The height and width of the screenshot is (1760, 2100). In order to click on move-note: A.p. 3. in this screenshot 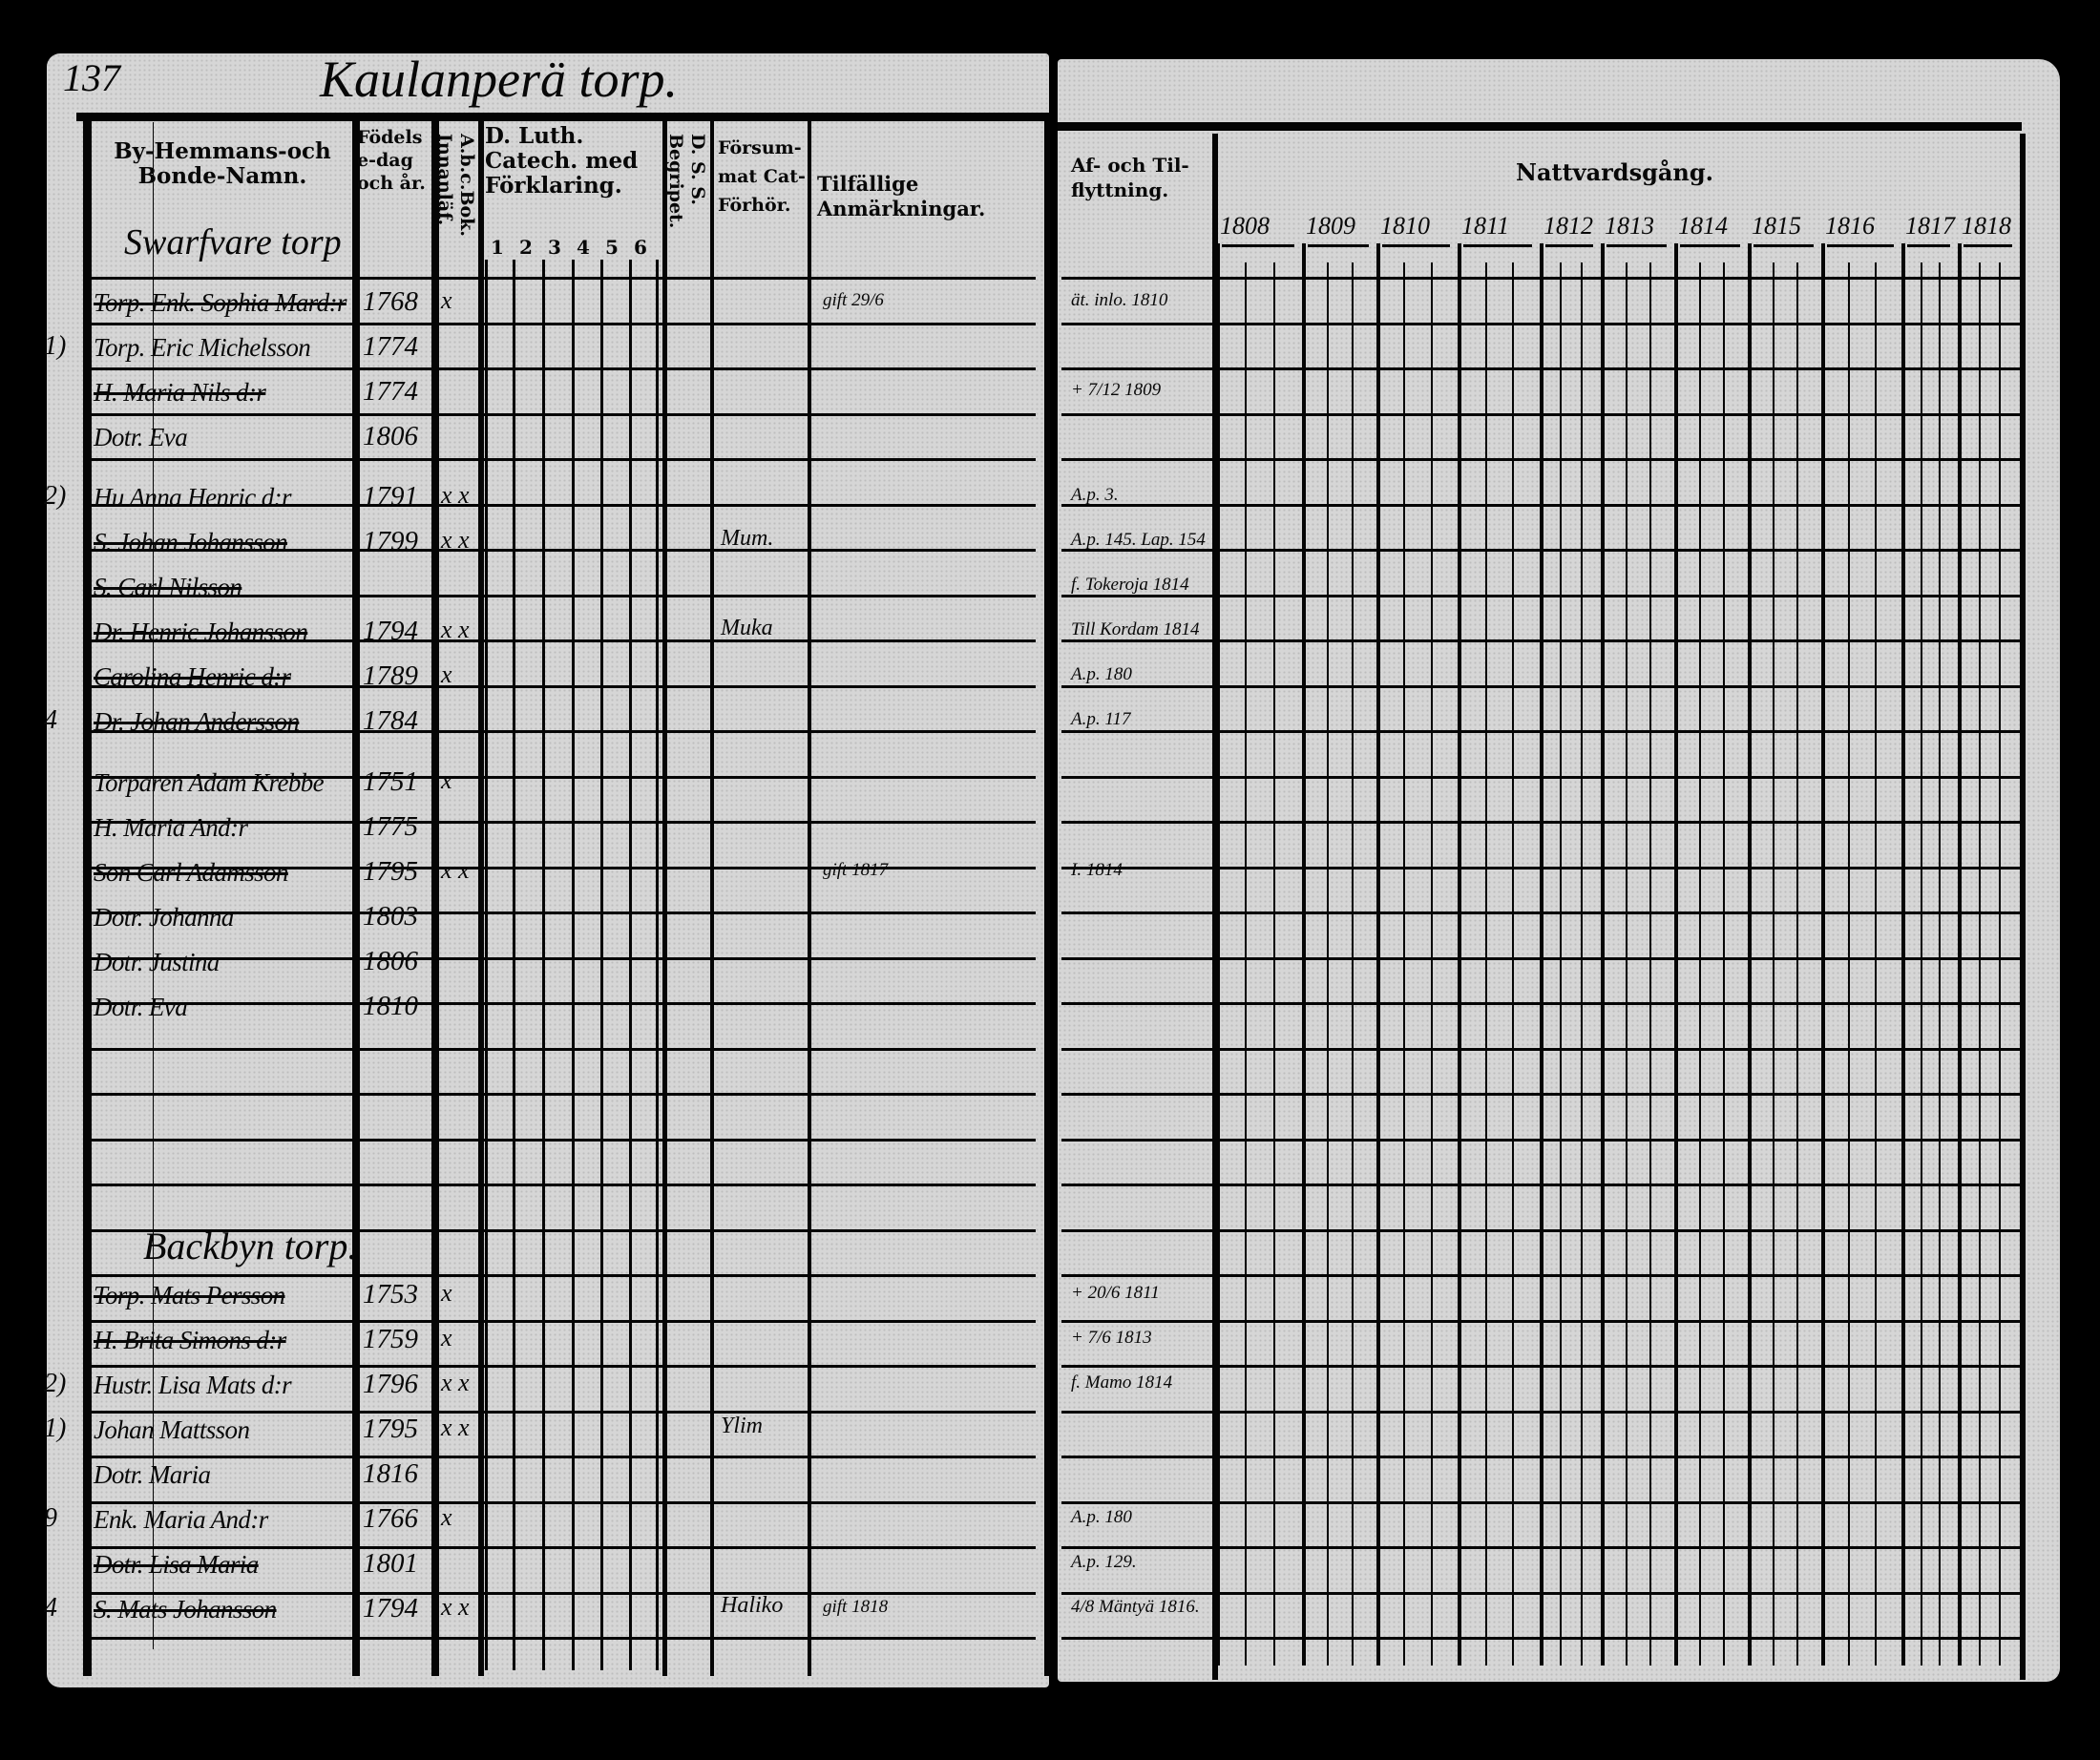, I will do `click(1095, 495)`.